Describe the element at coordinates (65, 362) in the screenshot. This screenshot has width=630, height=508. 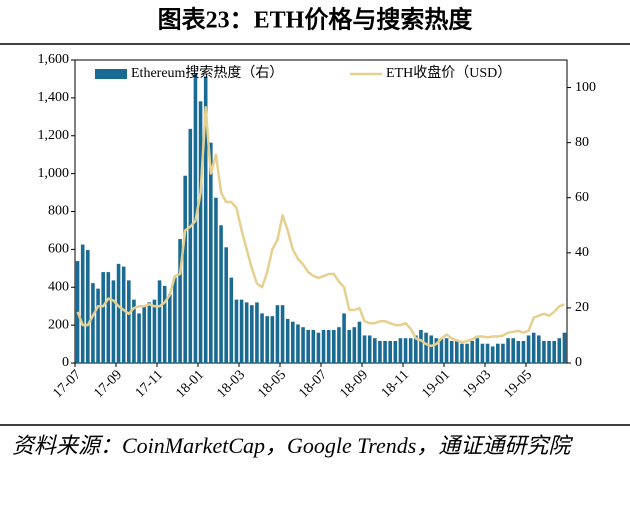
I see `y-tick-label: 0` at that location.